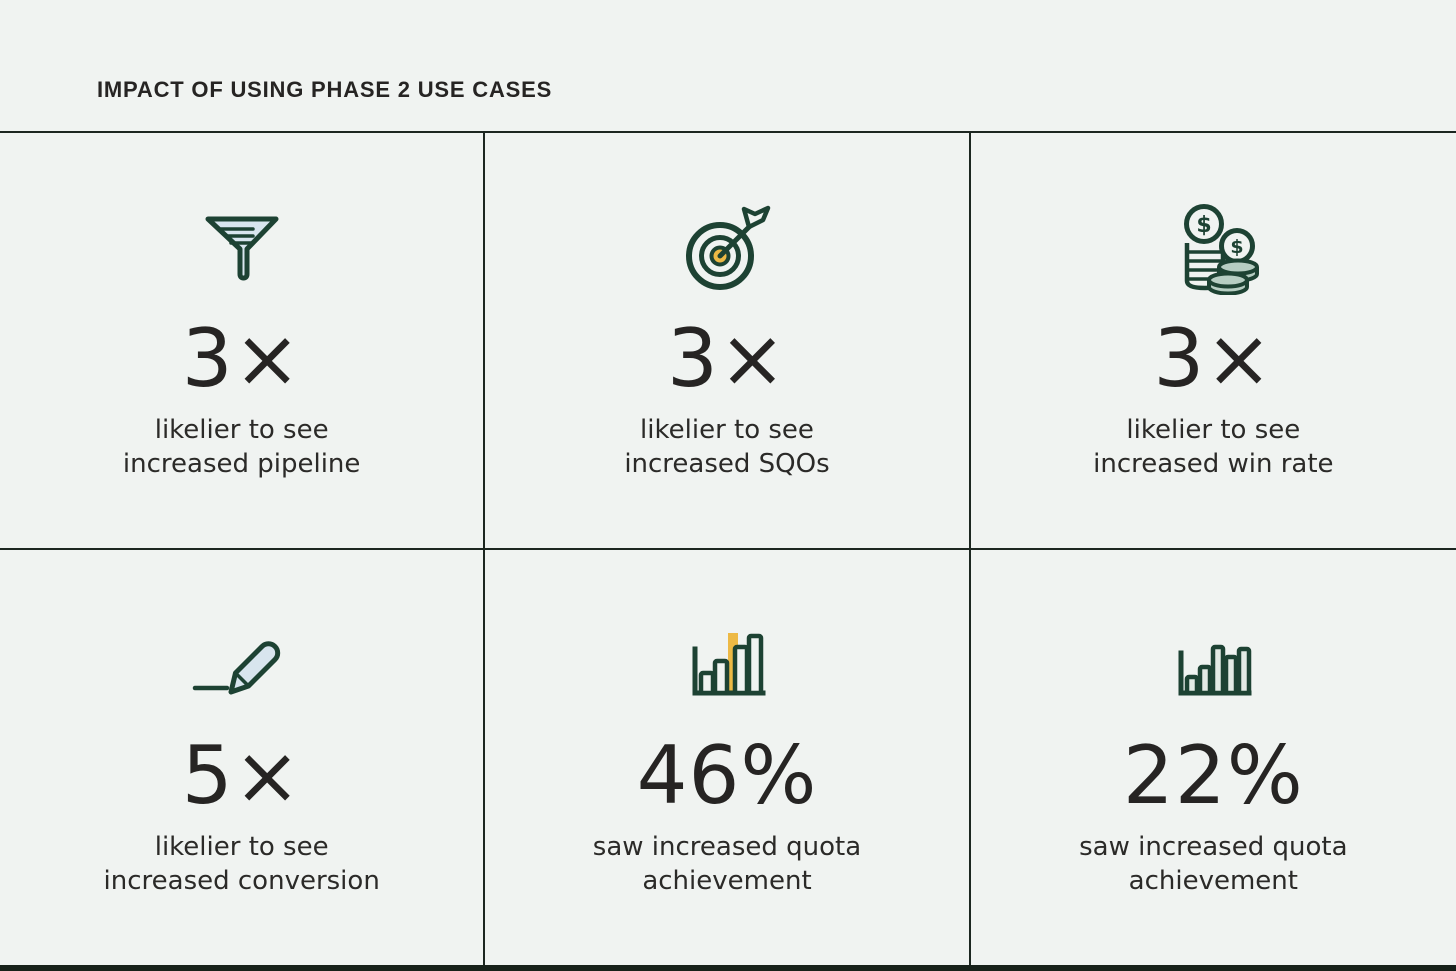 This screenshot has width=1456, height=971. Describe the element at coordinates (727, 249) in the screenshot. I see `target-icon` at that location.